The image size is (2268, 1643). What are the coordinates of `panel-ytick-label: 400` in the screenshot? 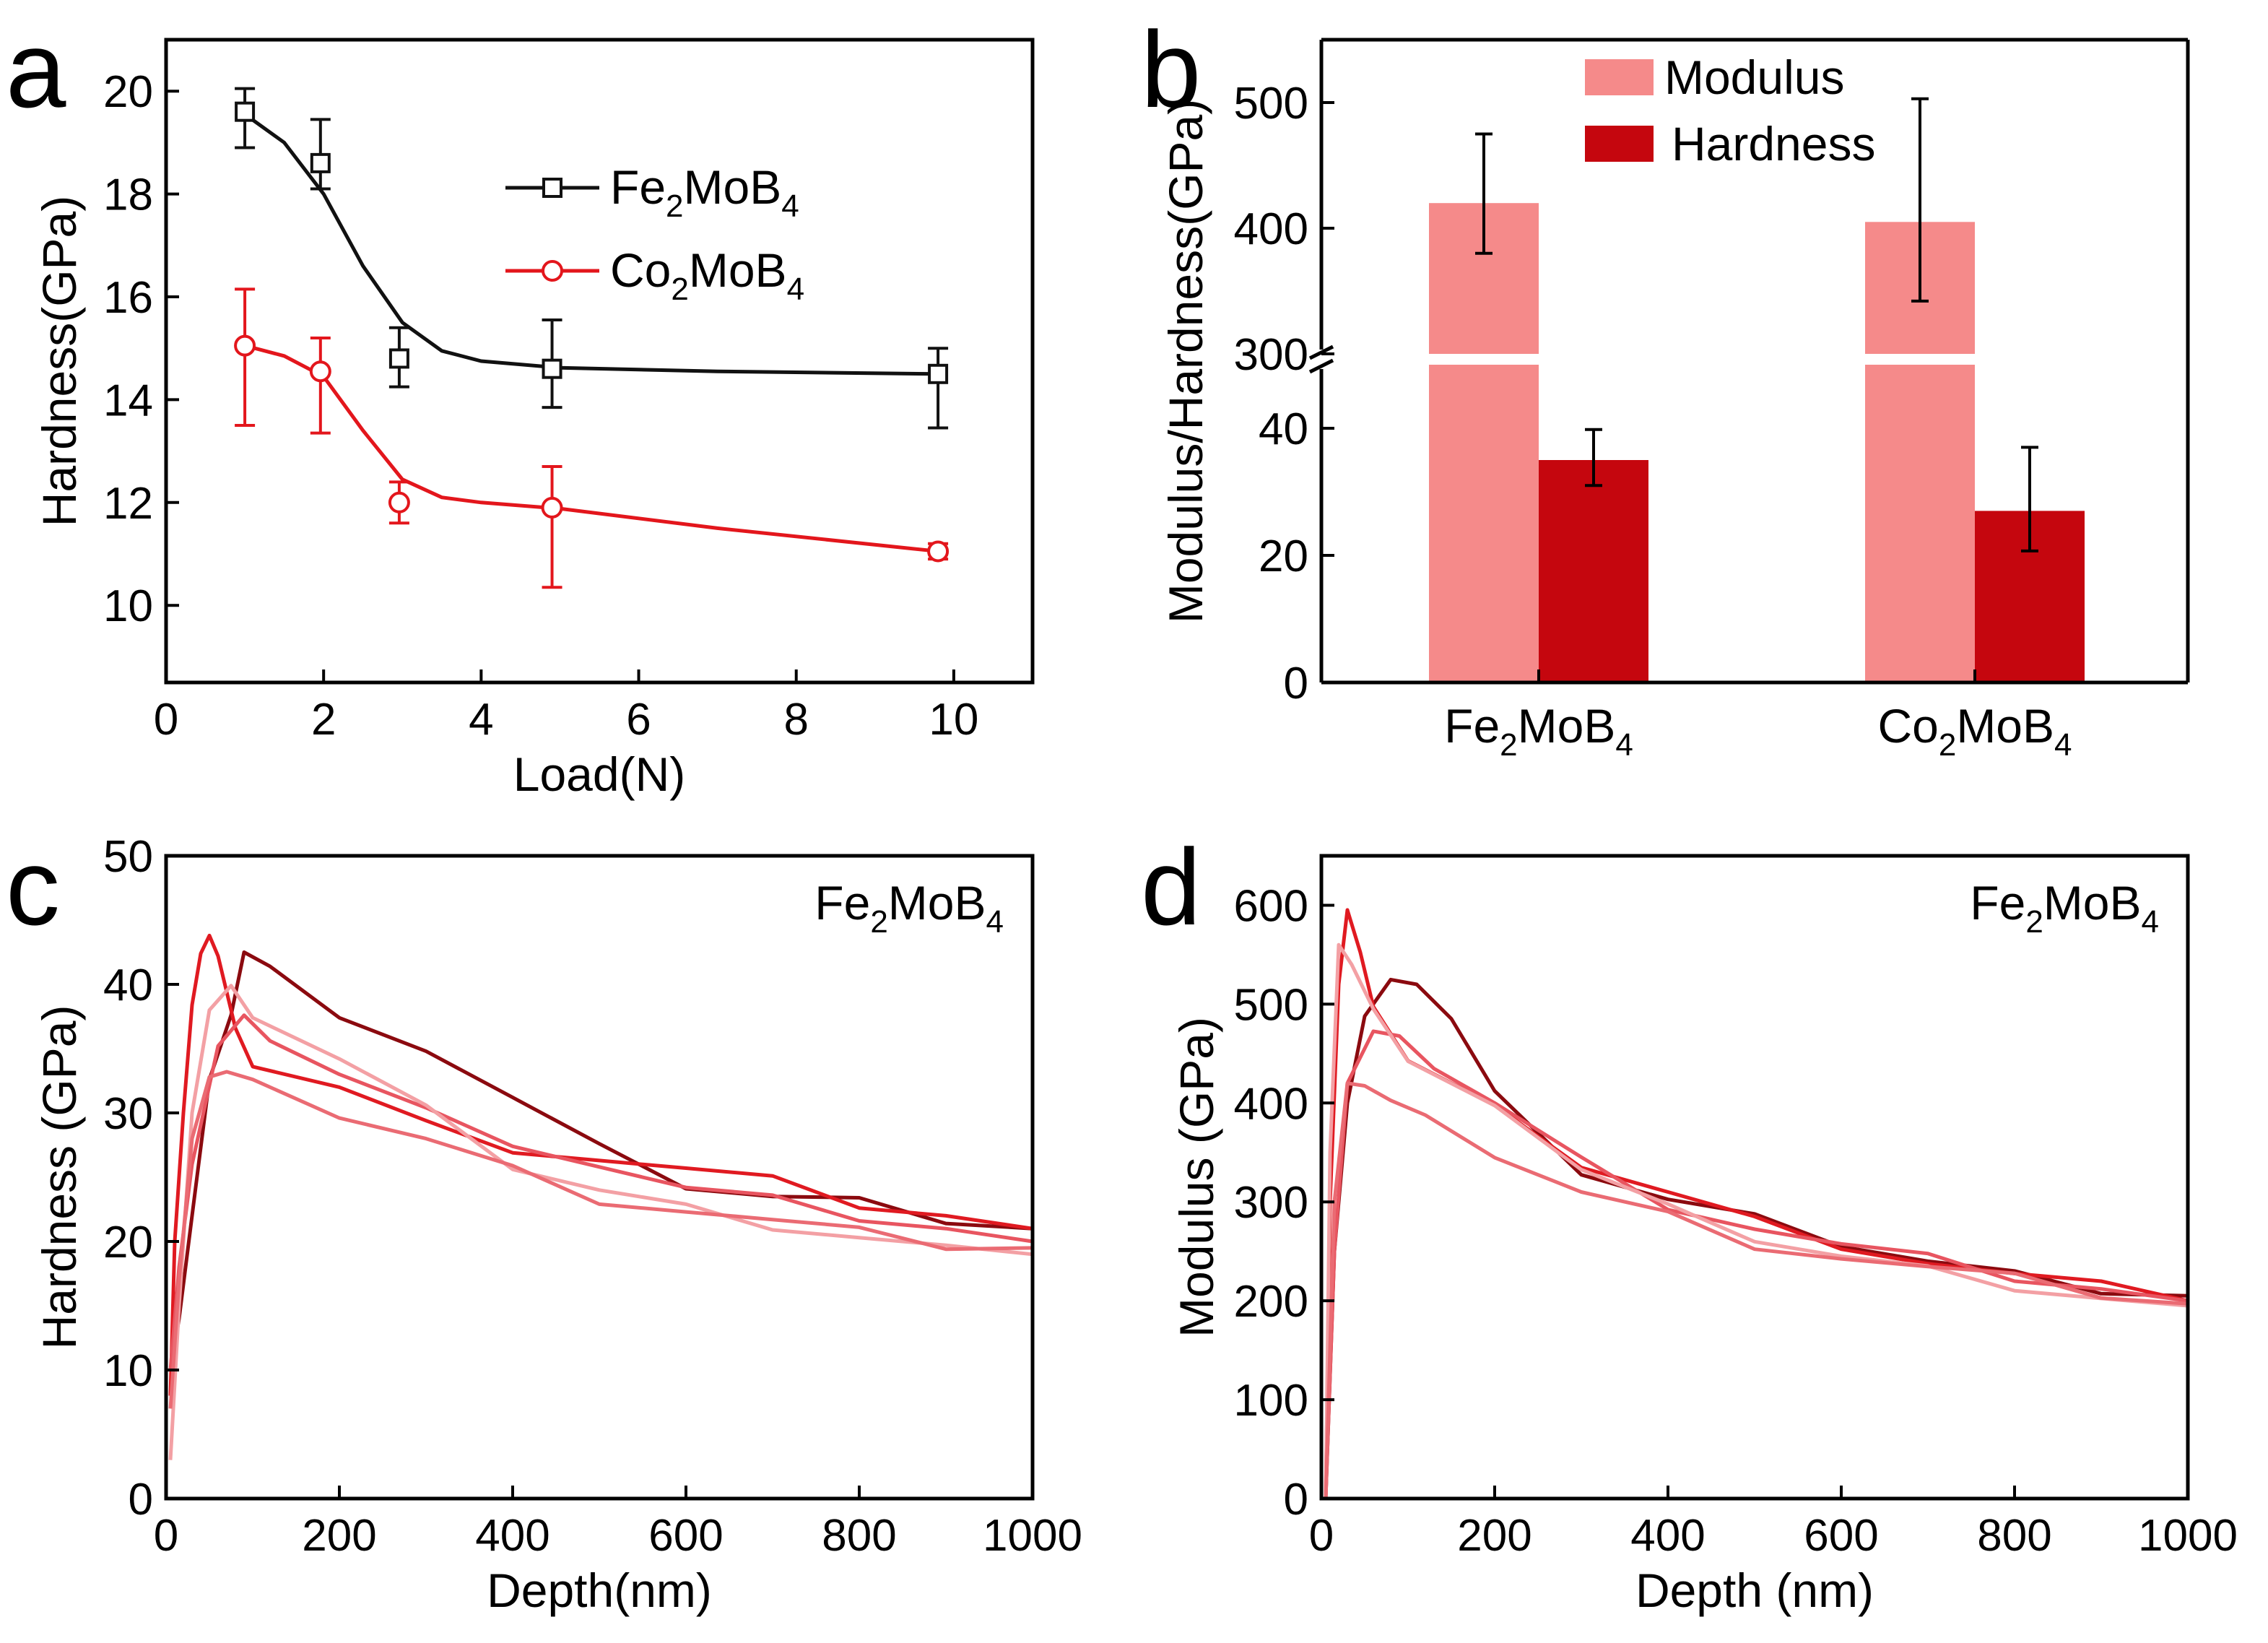 It's located at (1271, 1104).